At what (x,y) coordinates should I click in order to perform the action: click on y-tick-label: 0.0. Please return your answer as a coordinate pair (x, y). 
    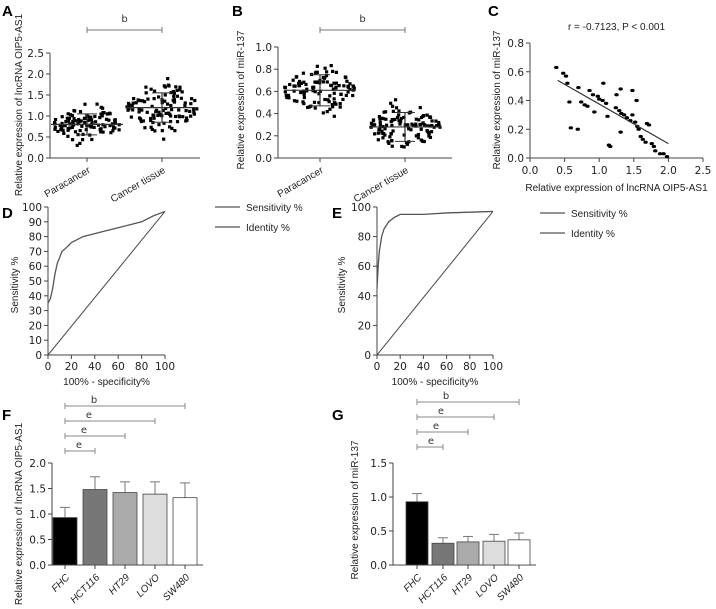
    Looking at the image, I should click on (263, 159).